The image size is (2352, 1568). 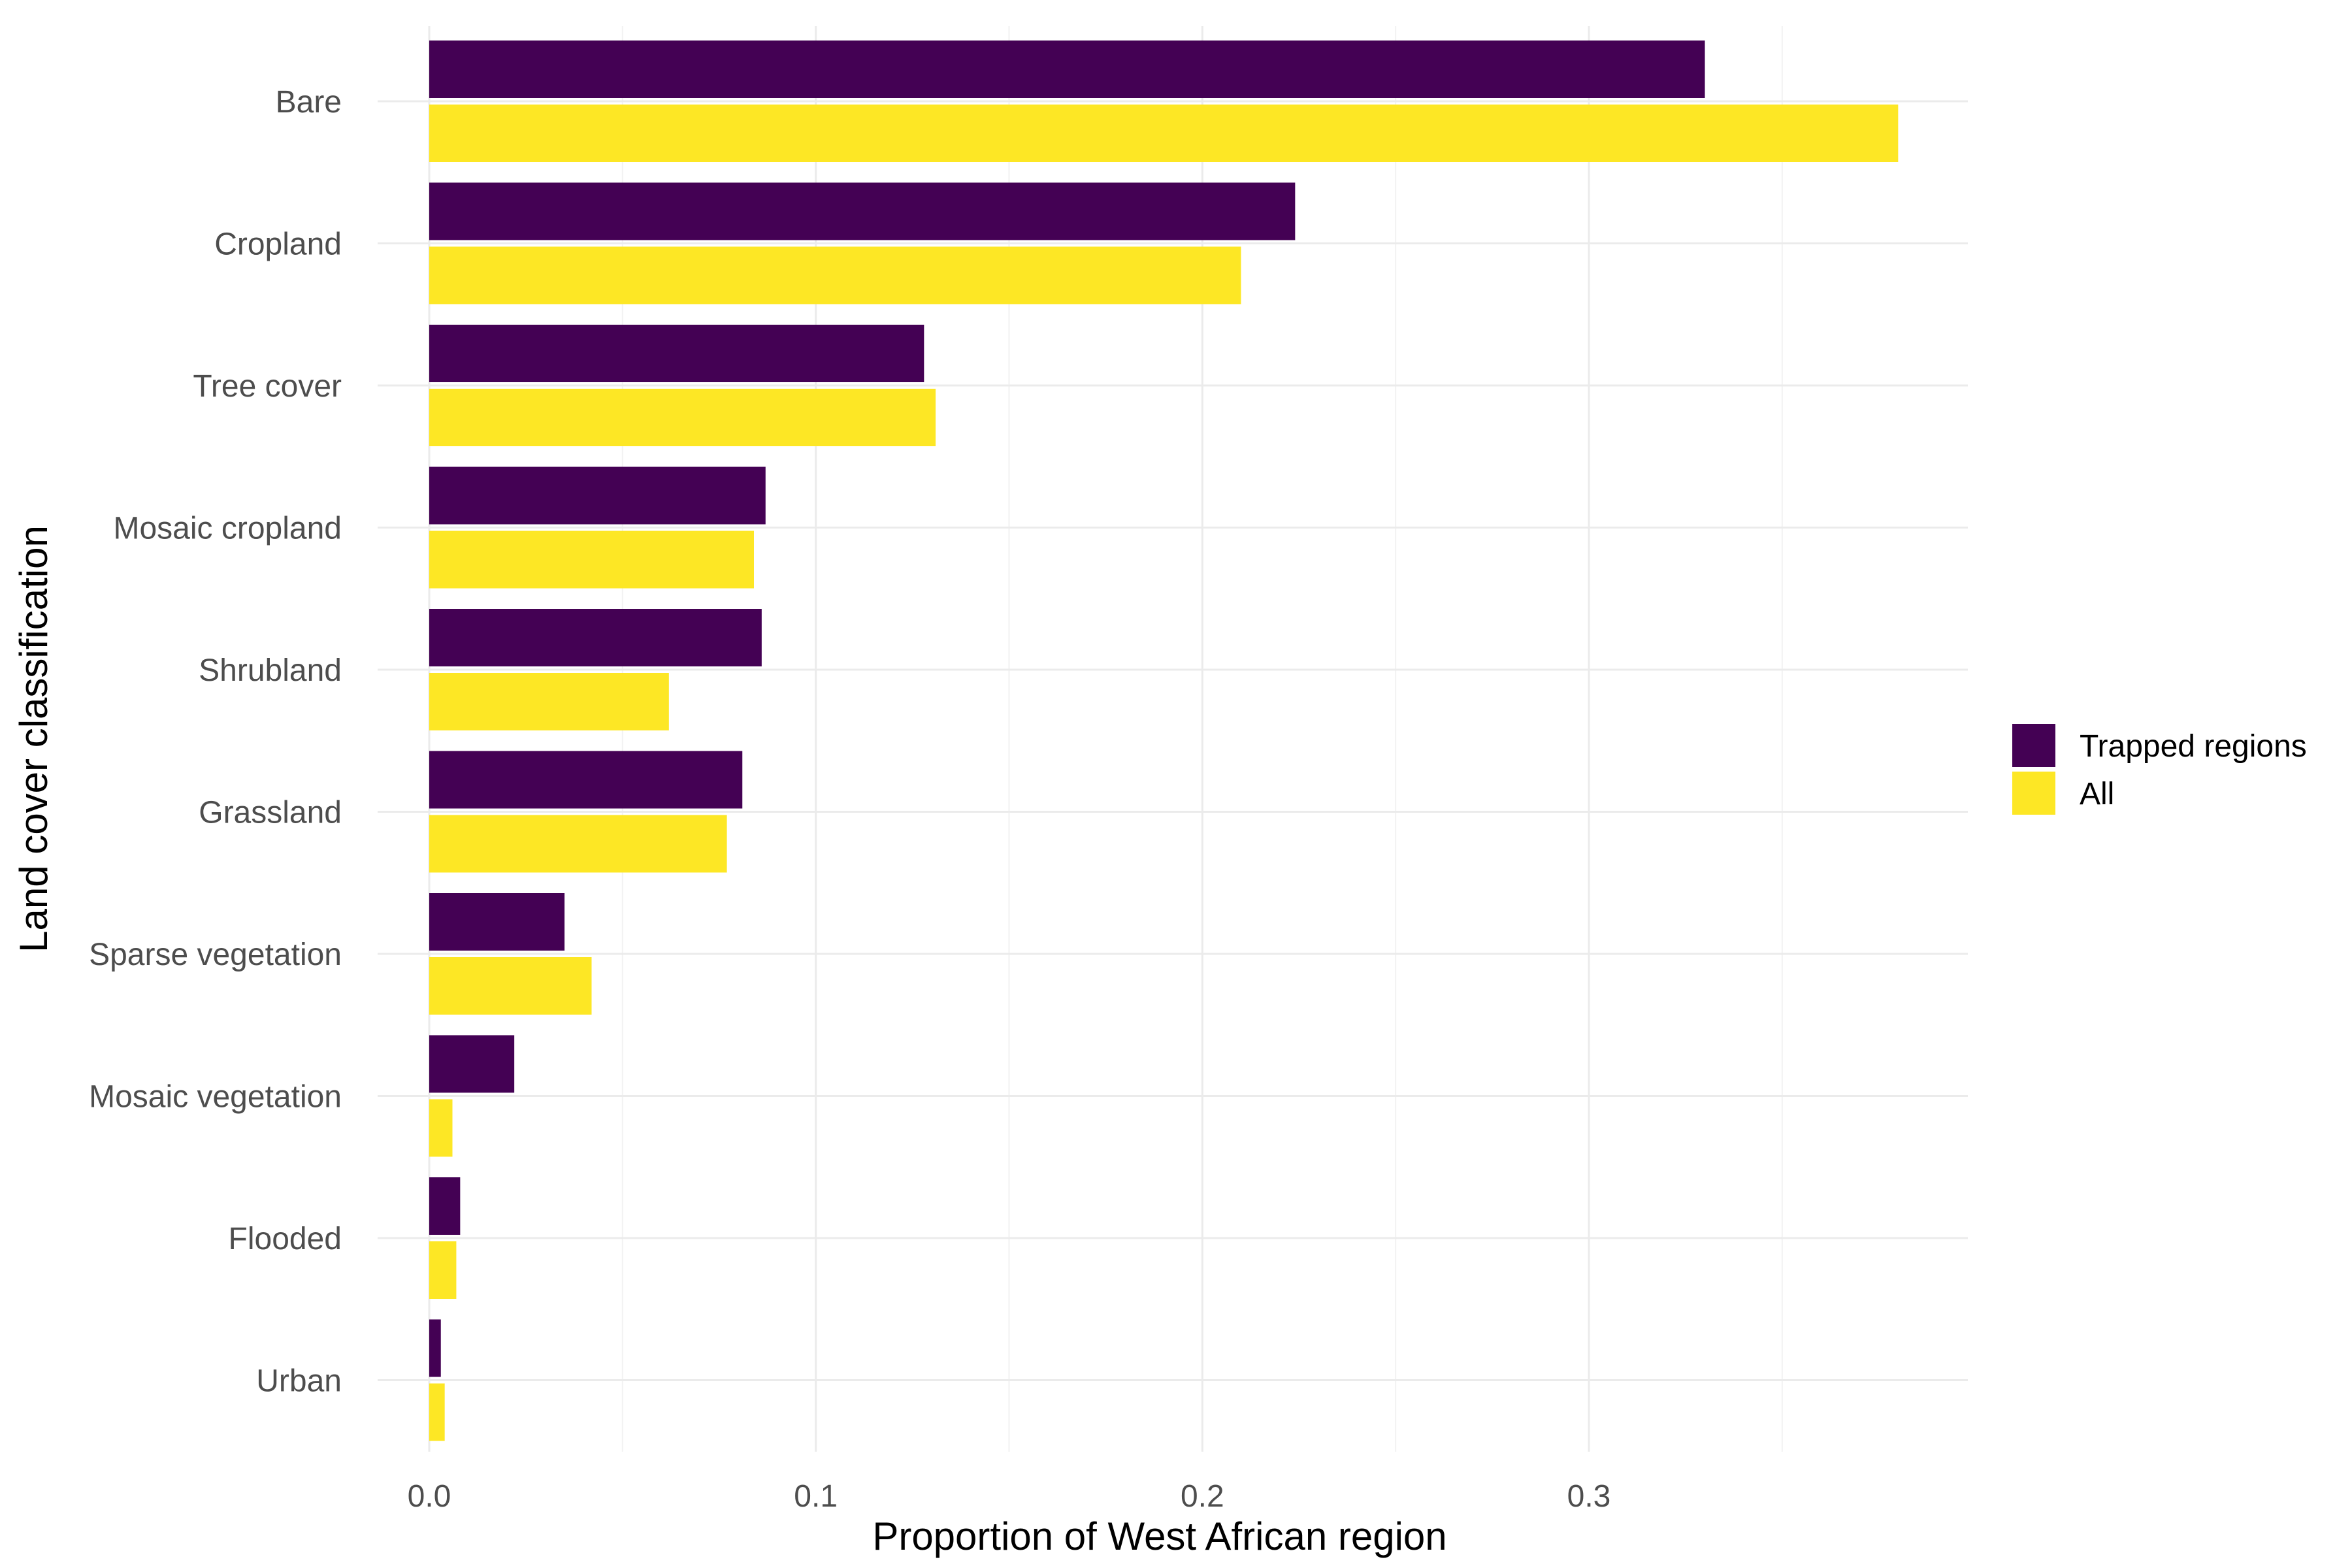 I want to click on legend-label: Trapped regions, so click(x=2193, y=746).